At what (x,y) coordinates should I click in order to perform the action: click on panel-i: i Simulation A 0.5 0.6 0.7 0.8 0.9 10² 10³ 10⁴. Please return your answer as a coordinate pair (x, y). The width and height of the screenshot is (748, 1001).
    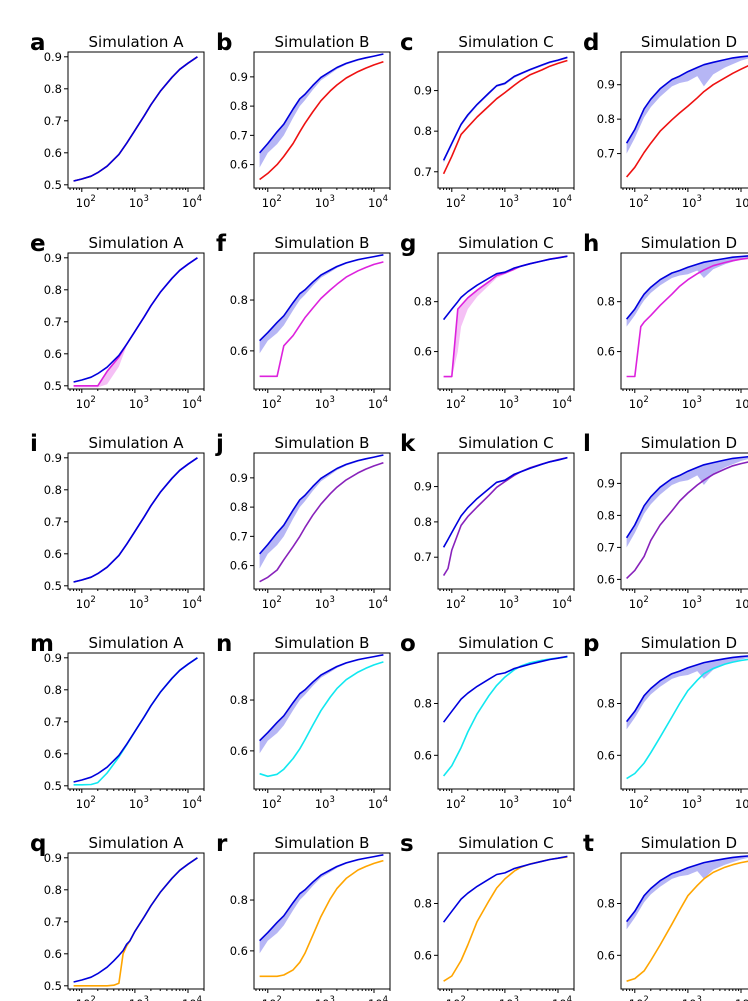
    Looking at the image, I should click on (117, 521).